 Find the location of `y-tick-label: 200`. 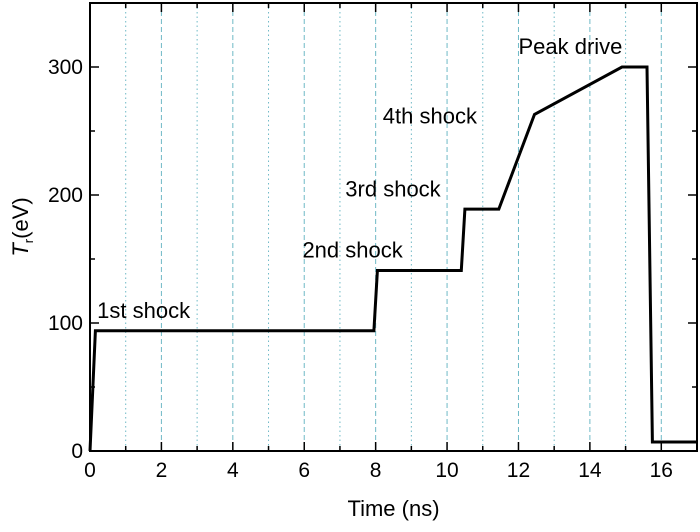

y-tick-label: 200 is located at coordinates (65, 195).